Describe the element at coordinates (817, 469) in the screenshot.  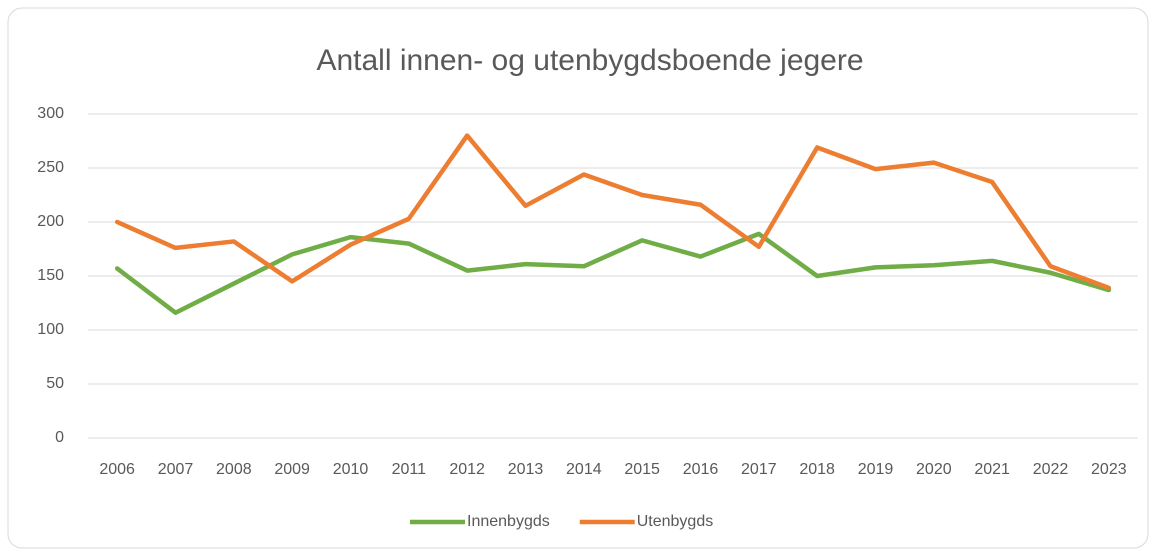
I see `x-tick-label: 2018` at that location.